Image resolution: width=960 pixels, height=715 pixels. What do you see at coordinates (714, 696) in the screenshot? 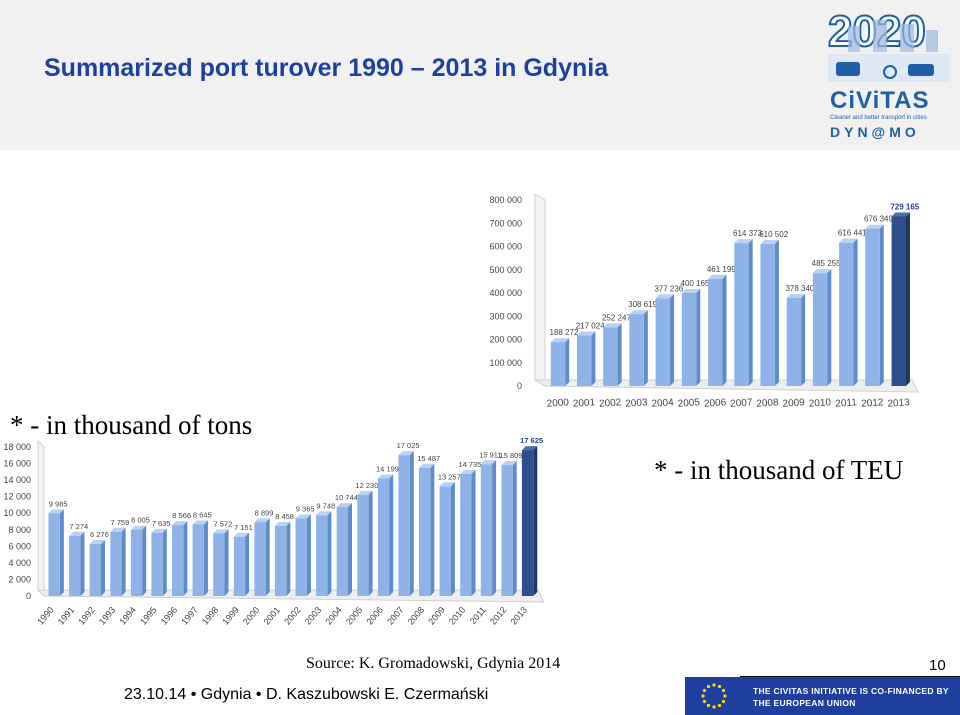
I see `eu-flag-icon` at bounding box center [714, 696].